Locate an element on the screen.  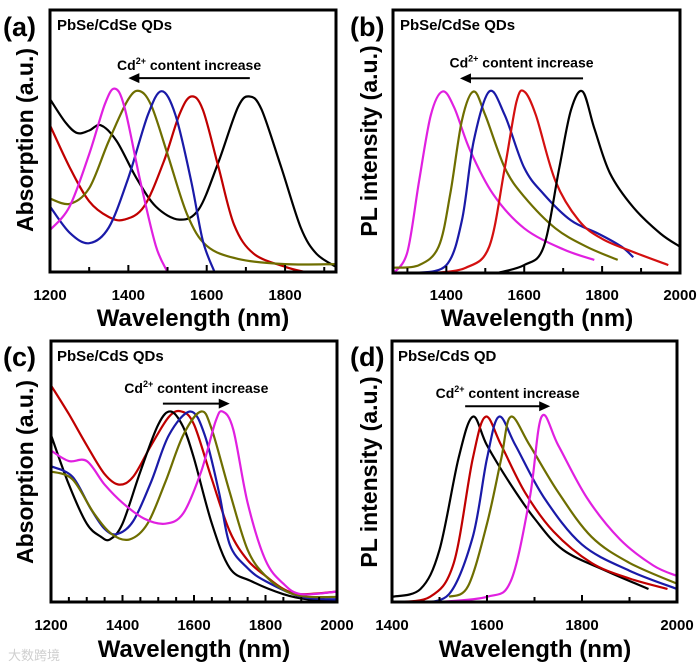
panel-title: PbSe/CdS QD is located at coordinates (447, 356).